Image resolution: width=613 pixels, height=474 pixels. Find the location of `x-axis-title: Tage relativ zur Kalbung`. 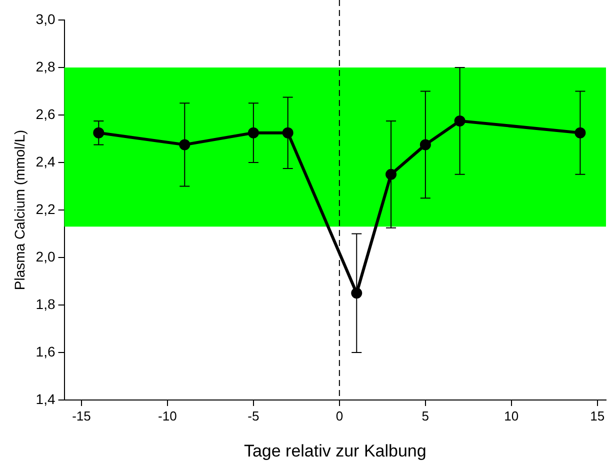

x-axis-title: Tage relativ zur Kalbung is located at coordinates (335, 450).